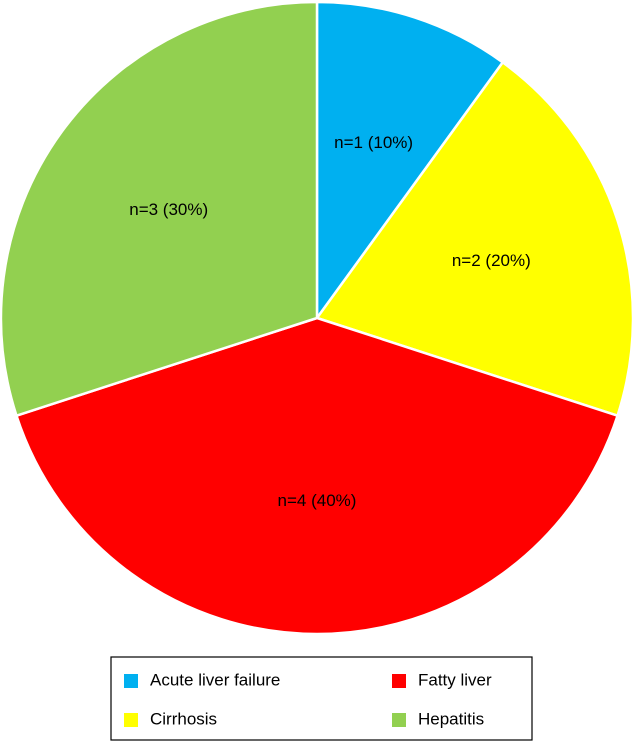 This screenshot has width=634, height=749. Describe the element at coordinates (491, 260) in the screenshot. I see `data-label: n=2 (20%)` at that location.